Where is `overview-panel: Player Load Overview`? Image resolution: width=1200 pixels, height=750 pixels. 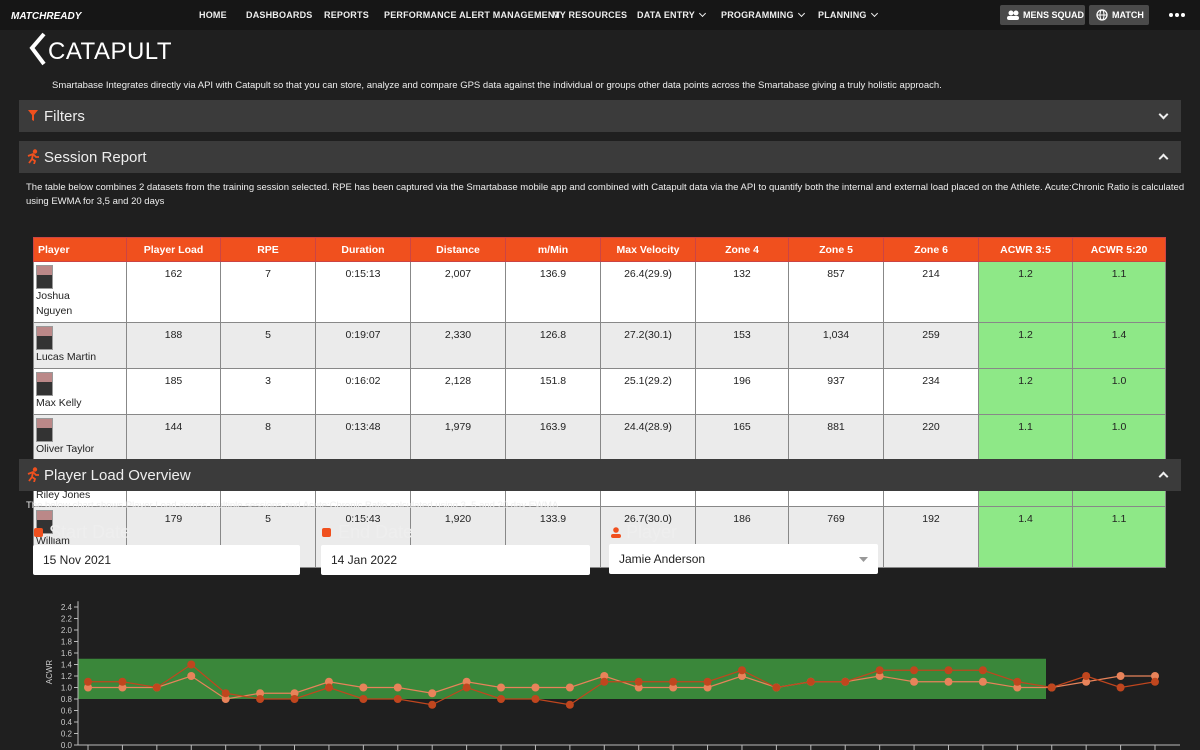
overview-panel: Player Load Overview is located at coordinates (600, 475).